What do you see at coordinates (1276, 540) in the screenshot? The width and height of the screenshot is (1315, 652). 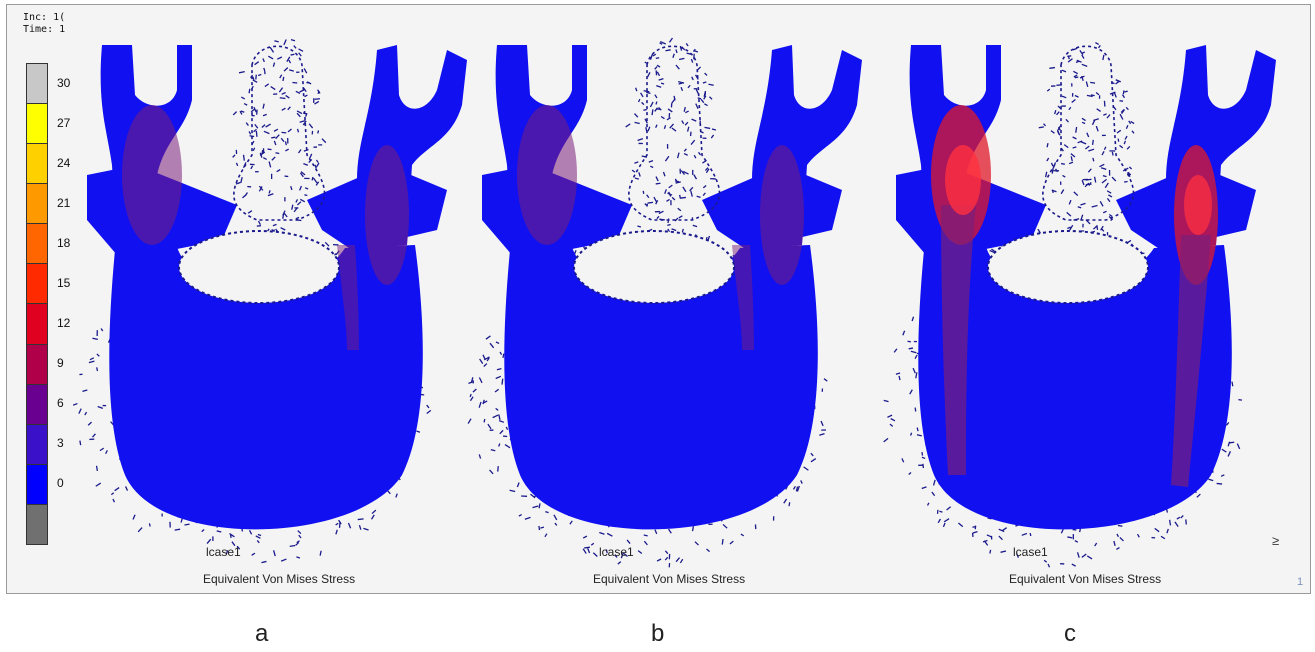 I see `axis-triad-icon: ≥` at bounding box center [1276, 540].